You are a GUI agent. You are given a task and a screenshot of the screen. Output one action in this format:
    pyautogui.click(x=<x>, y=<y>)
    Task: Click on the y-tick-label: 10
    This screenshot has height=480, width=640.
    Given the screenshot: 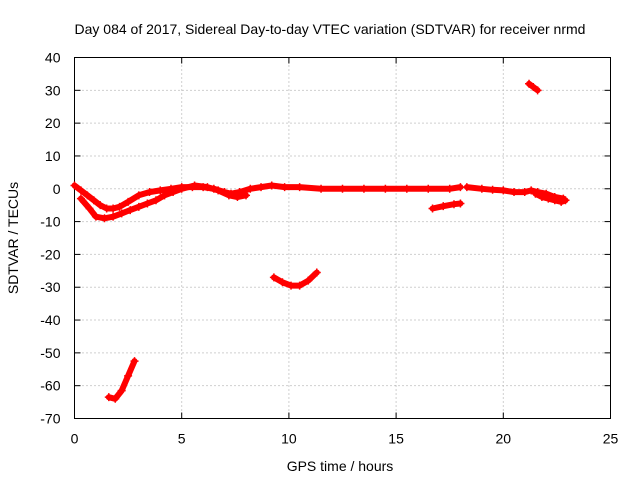 What is the action you would take?
    pyautogui.click(x=53, y=156)
    